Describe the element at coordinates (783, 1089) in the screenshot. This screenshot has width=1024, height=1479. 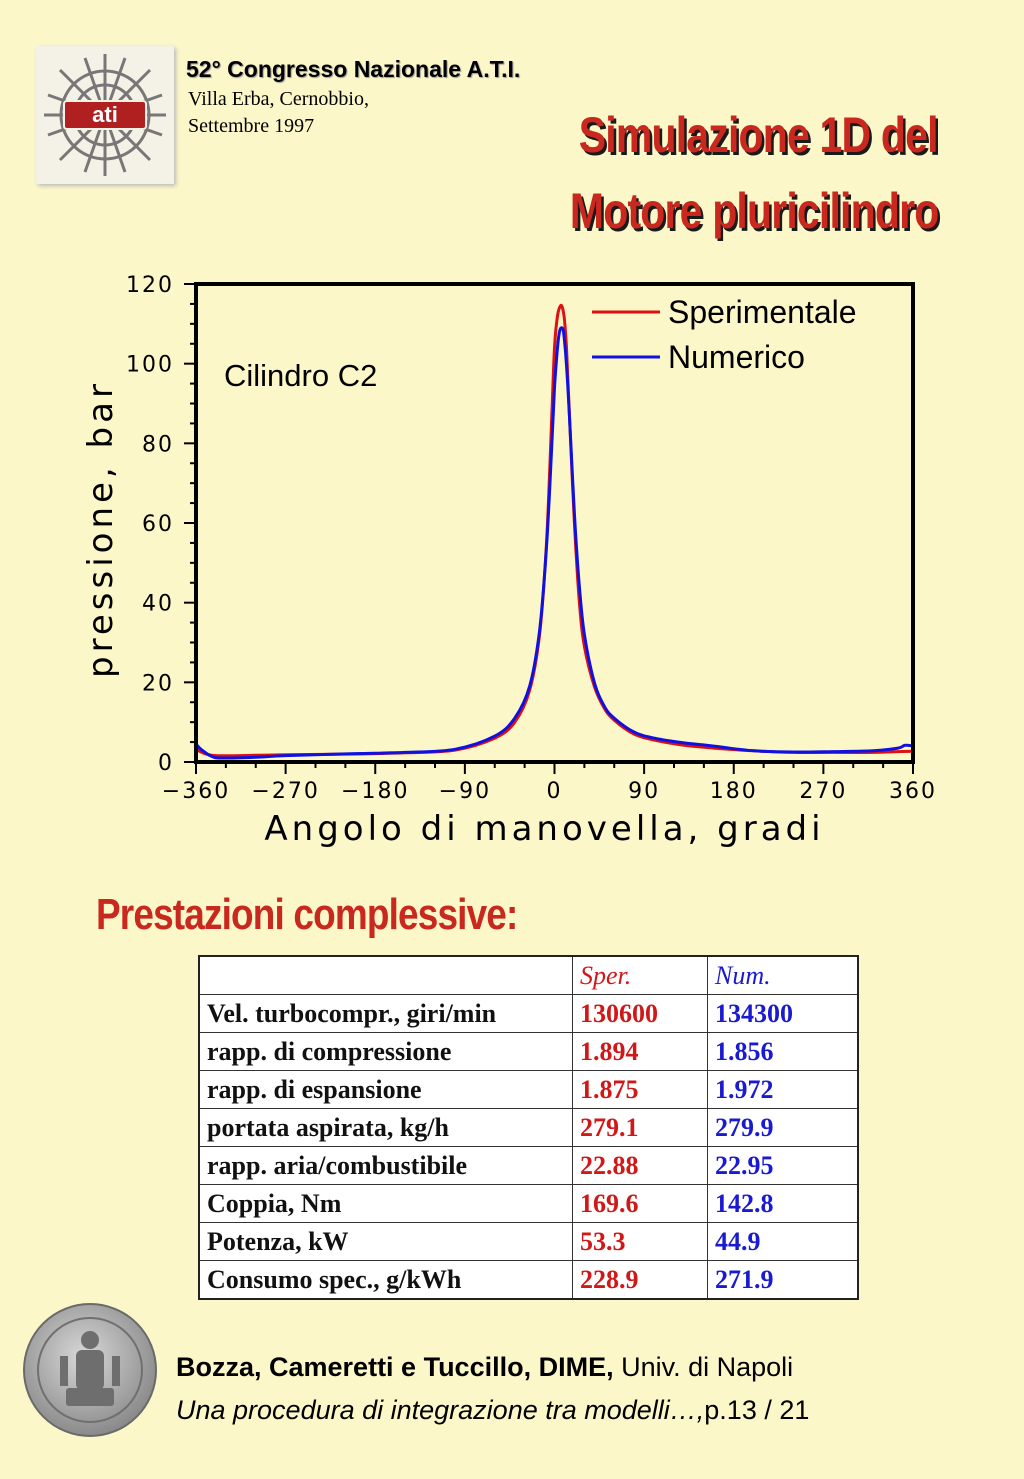
I see `num-value: 1.972` at that location.